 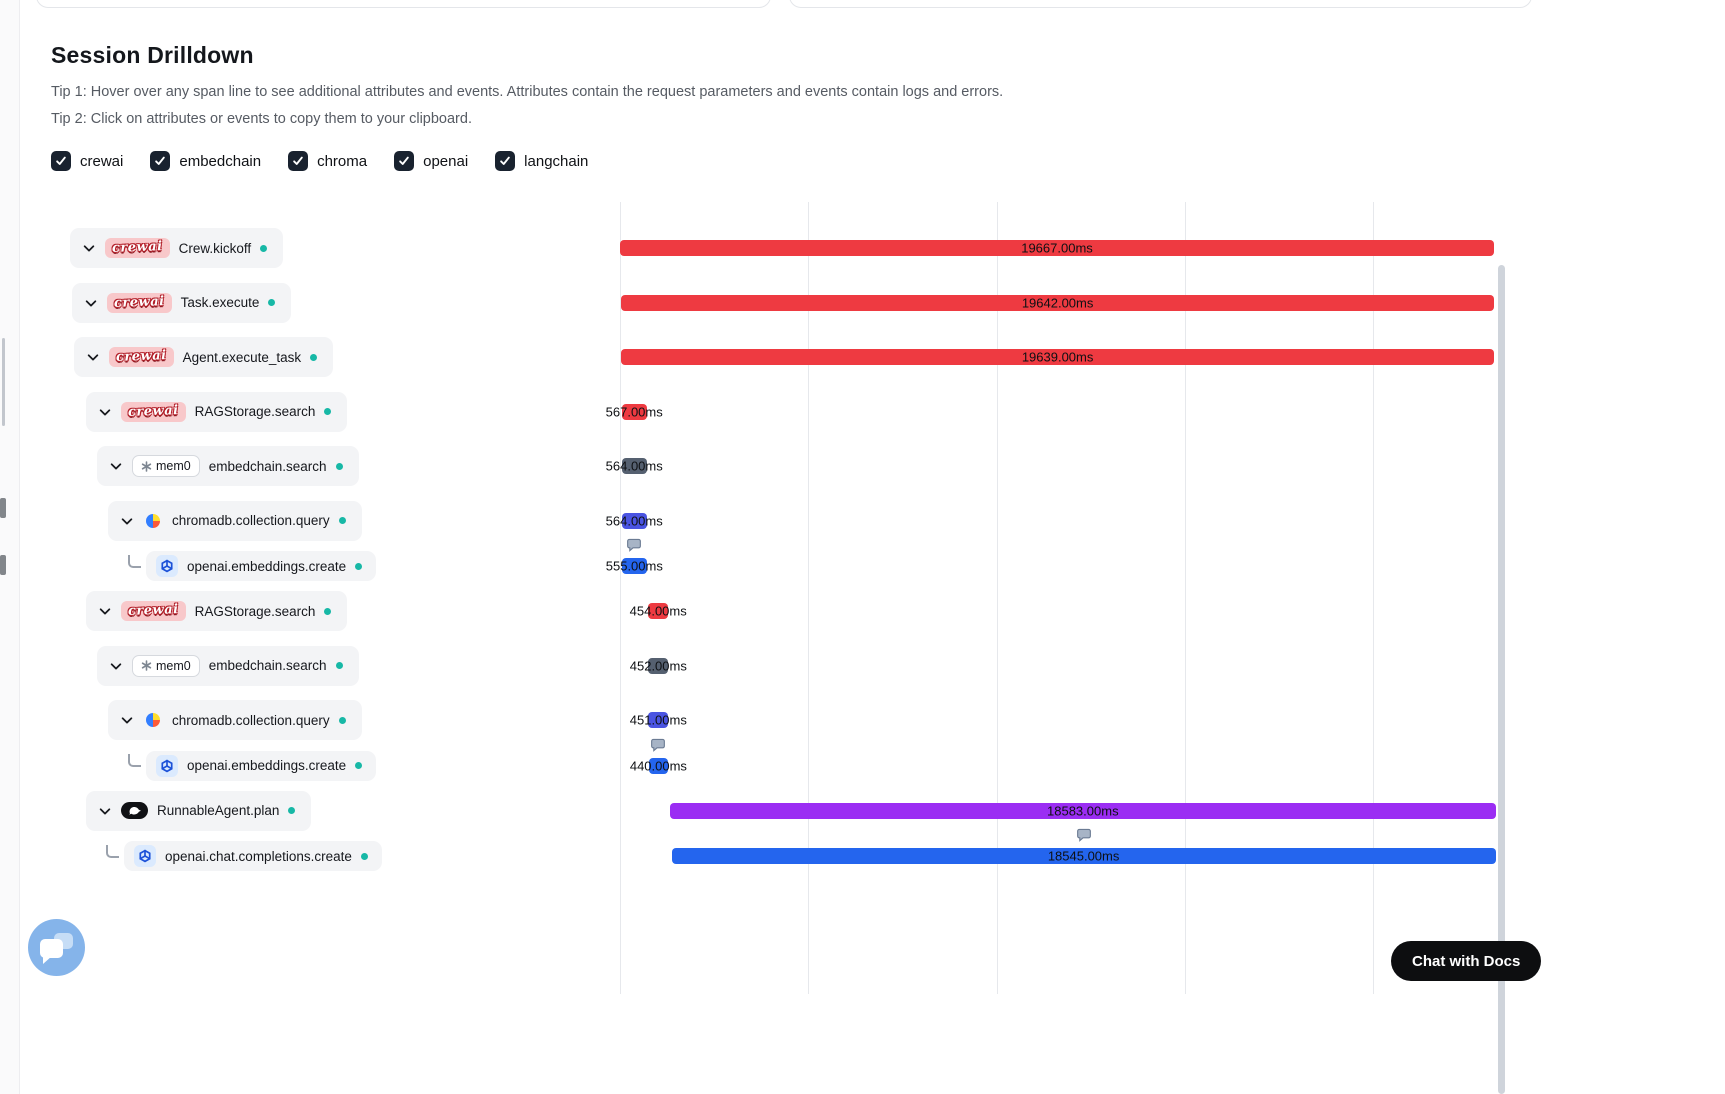 What do you see at coordinates (146, 466) in the screenshot?
I see `mem0-asterisk-icon` at bounding box center [146, 466].